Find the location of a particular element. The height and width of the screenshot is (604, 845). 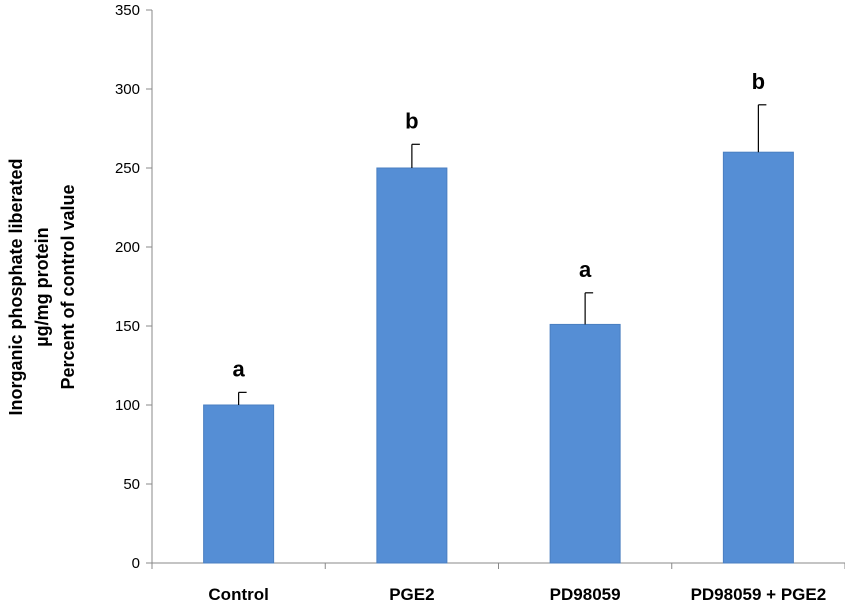

x-tick-label: Control is located at coordinates (238, 594).